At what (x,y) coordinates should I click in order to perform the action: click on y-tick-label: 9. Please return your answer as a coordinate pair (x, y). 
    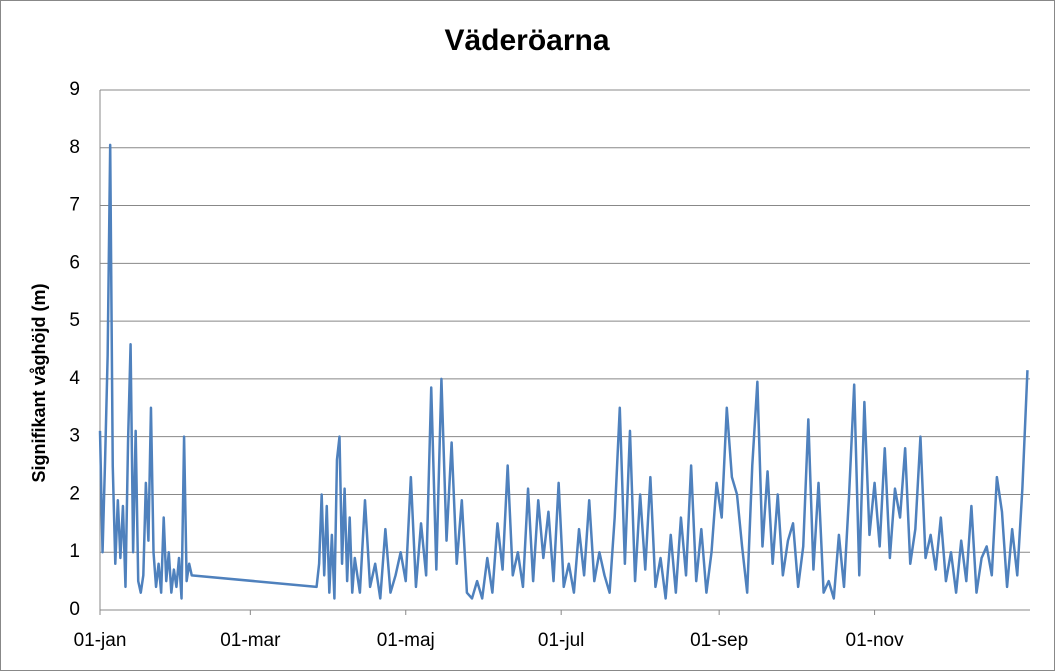
    Looking at the image, I should click on (74, 89).